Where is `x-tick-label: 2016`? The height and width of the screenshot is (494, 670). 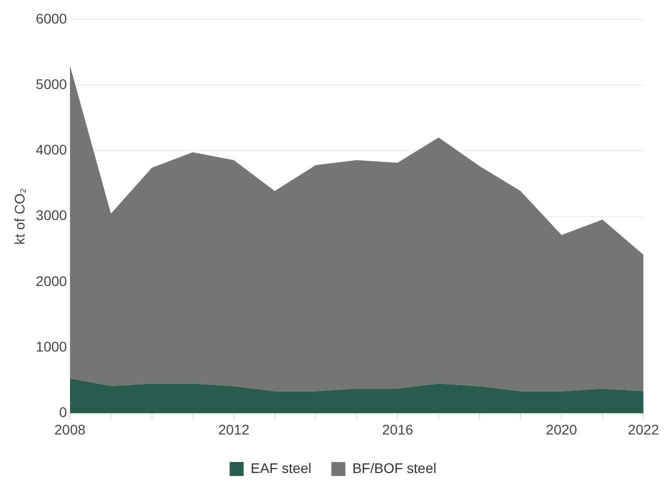
x-tick-label: 2016 is located at coordinates (398, 429).